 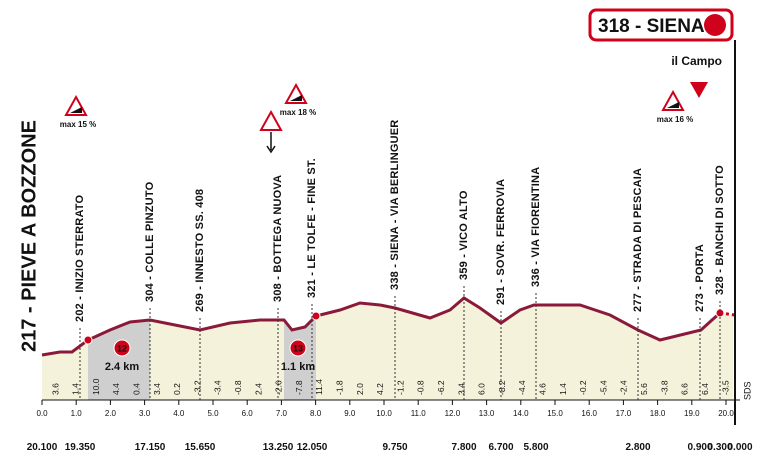 What do you see at coordinates (384, 413) in the screenshot?
I see `km-label: 10.0` at bounding box center [384, 413].